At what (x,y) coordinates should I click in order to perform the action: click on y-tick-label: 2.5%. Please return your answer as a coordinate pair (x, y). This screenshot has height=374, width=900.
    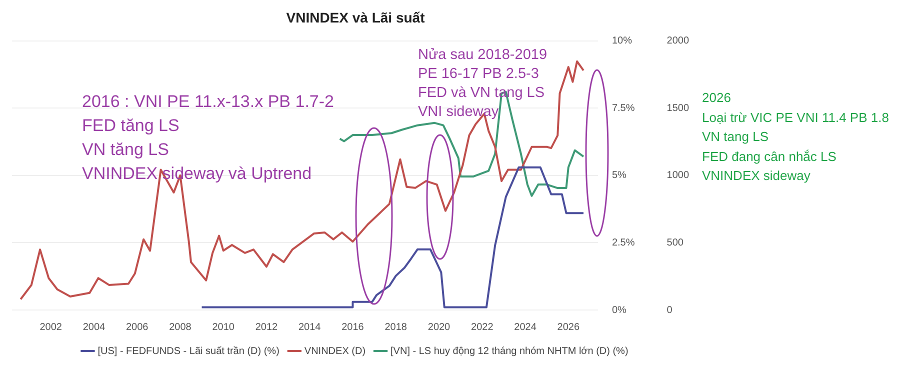
    Looking at the image, I should click on (623, 242).